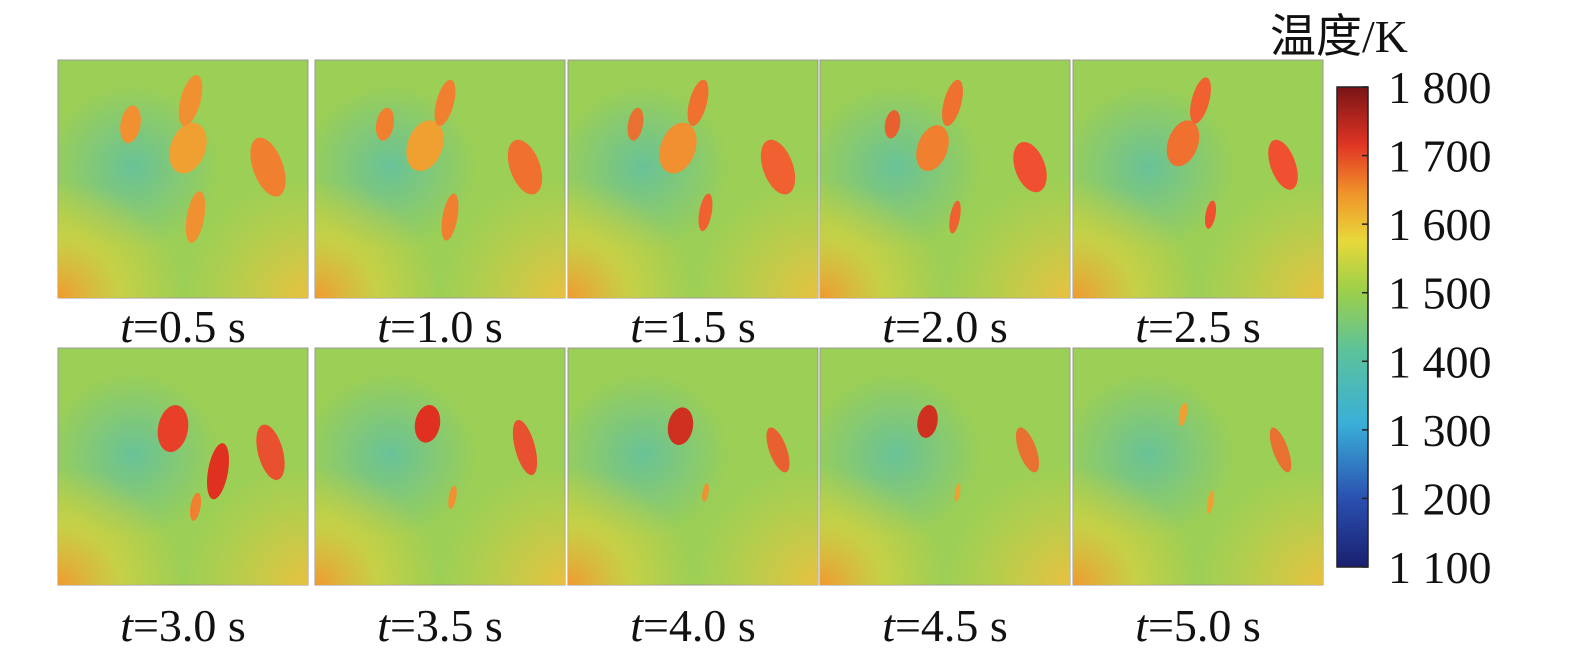 The image size is (1575, 668). I want to click on time-value: =4.0 s, so click(699, 625).